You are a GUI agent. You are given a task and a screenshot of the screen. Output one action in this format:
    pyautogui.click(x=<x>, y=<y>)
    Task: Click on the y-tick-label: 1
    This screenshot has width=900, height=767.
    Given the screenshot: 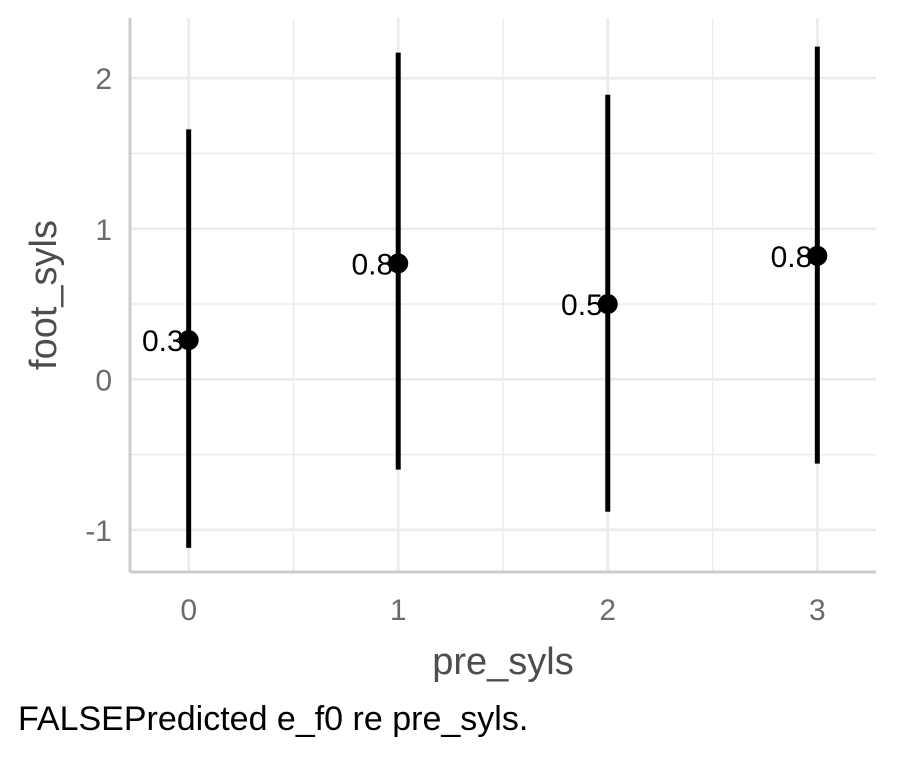 What is the action you would take?
    pyautogui.click(x=103, y=230)
    